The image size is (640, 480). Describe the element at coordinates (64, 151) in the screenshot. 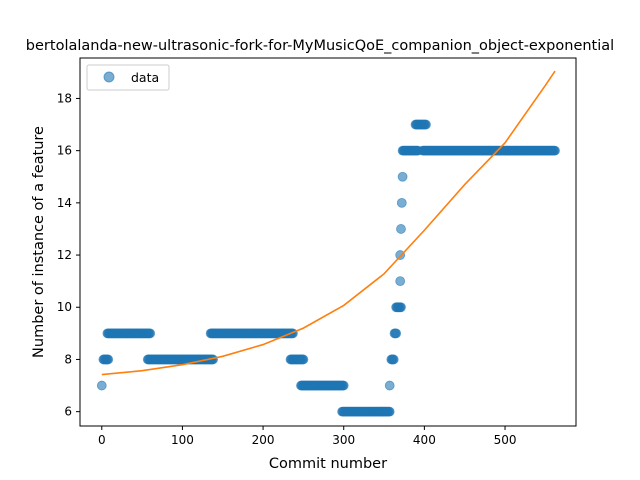

I see `y-tick-label: 16` at that location.